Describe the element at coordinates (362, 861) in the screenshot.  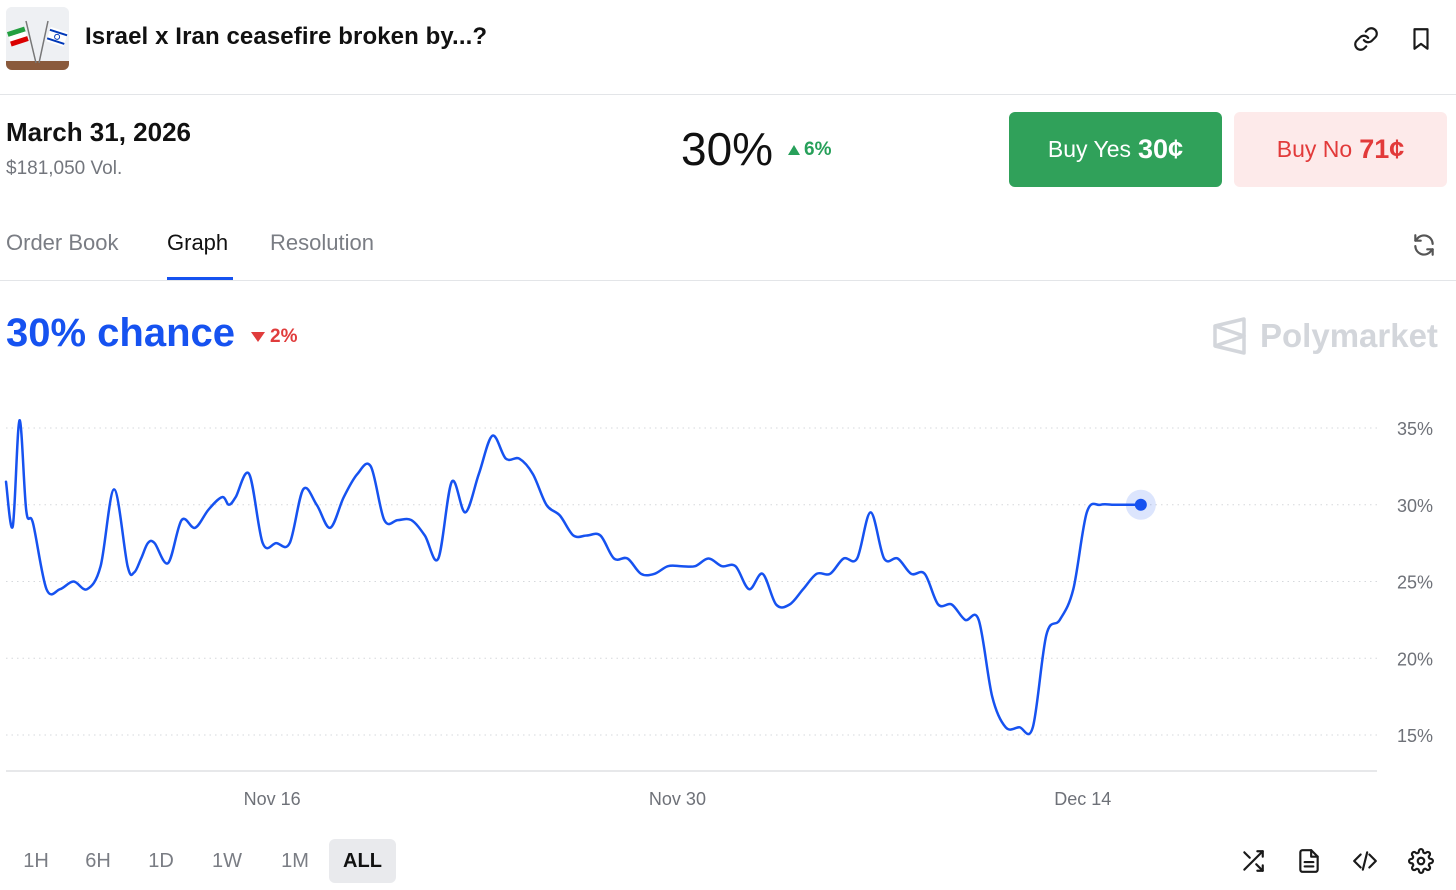
I see `range-all-button: ALL` at that location.